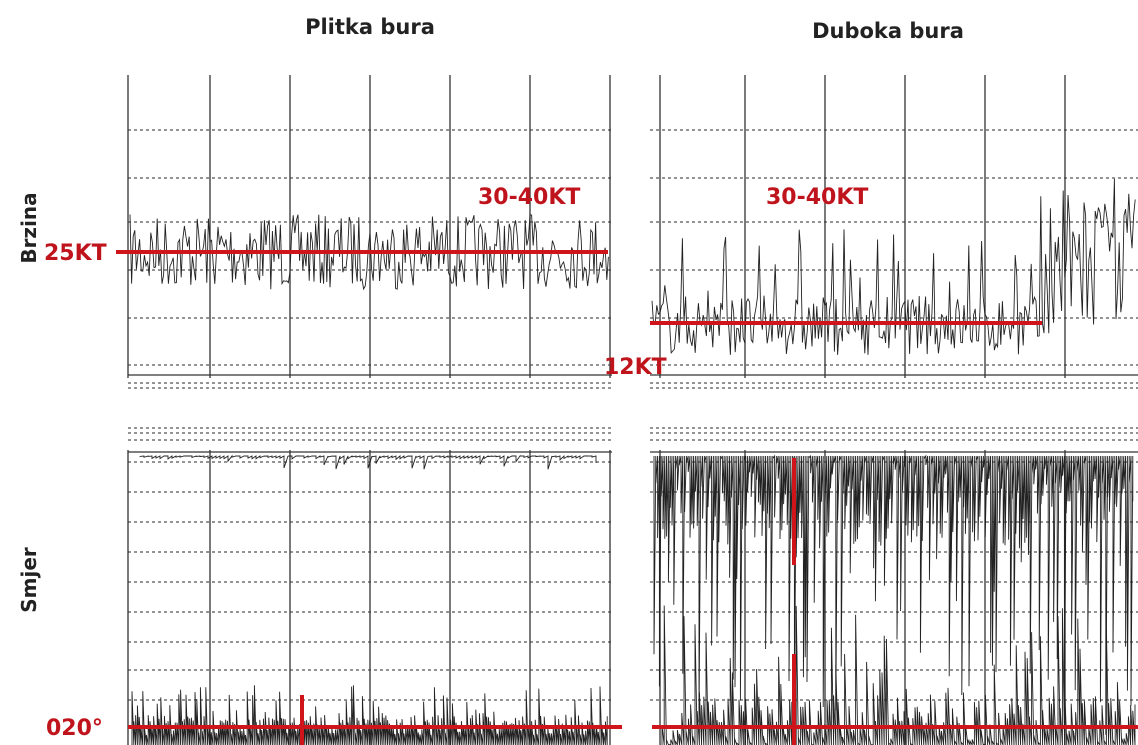  What do you see at coordinates (75, 253) in the screenshot?
I see `annotation: 25KT` at bounding box center [75, 253].